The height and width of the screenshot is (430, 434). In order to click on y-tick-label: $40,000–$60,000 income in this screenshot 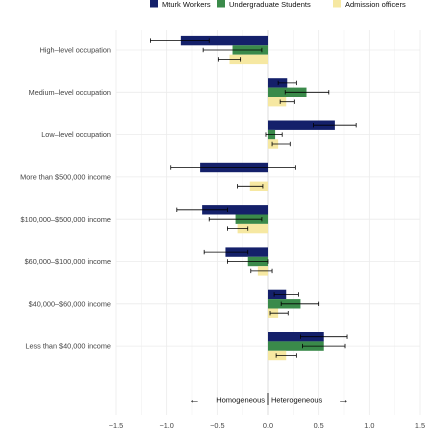, I will do `click(70, 303)`.